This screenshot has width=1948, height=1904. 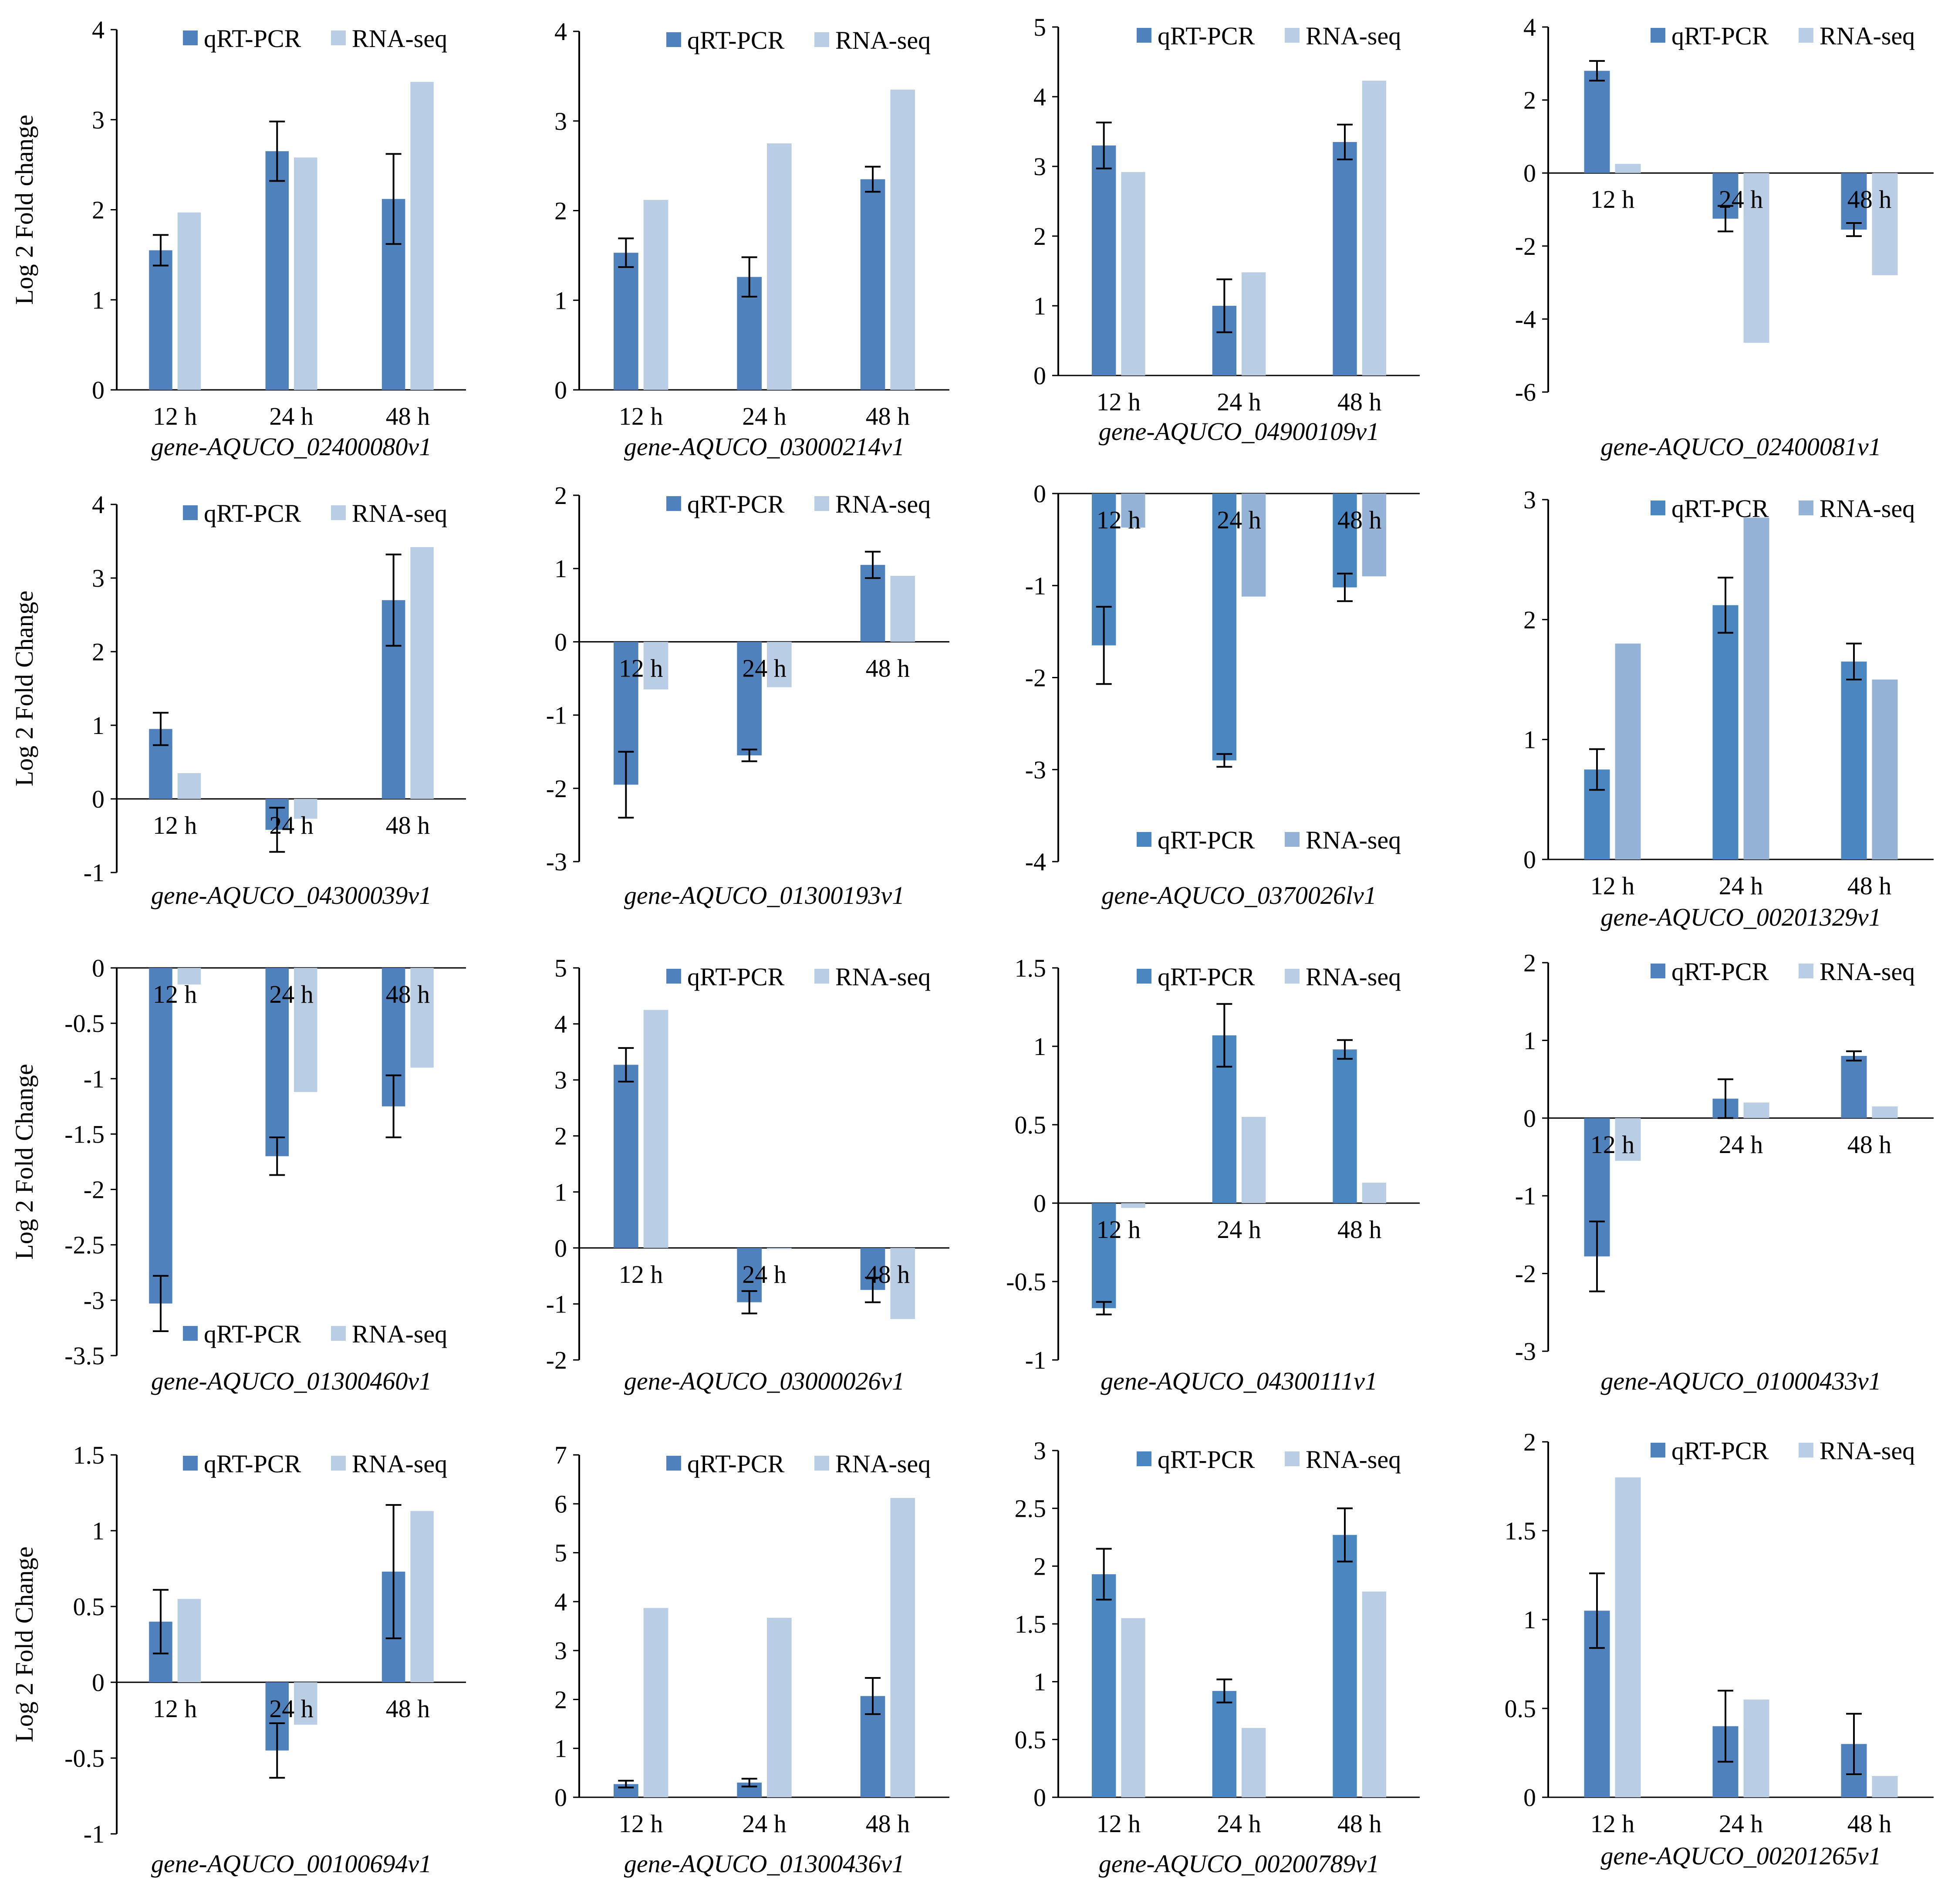 I want to click on y-tick-label: -2.5, so click(x=84, y=1245).